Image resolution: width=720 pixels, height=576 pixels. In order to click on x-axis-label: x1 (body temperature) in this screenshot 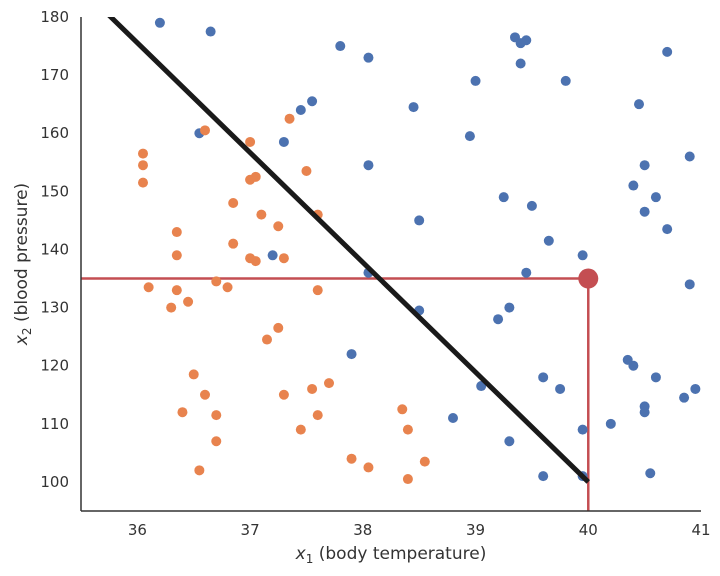, I will do `click(391, 555)`.